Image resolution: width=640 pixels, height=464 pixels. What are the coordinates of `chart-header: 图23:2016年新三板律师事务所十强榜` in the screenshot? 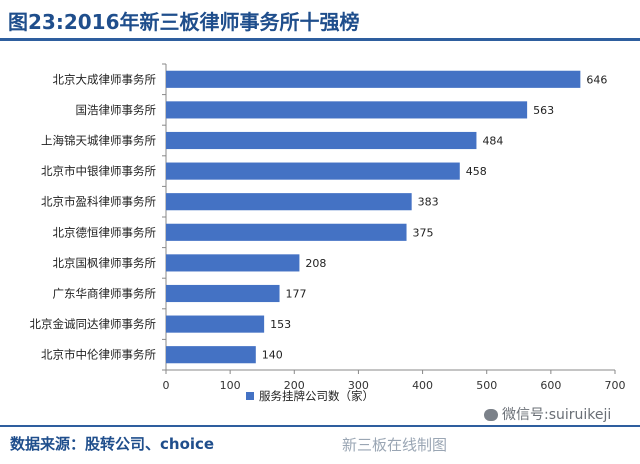 It's located at (320, 21).